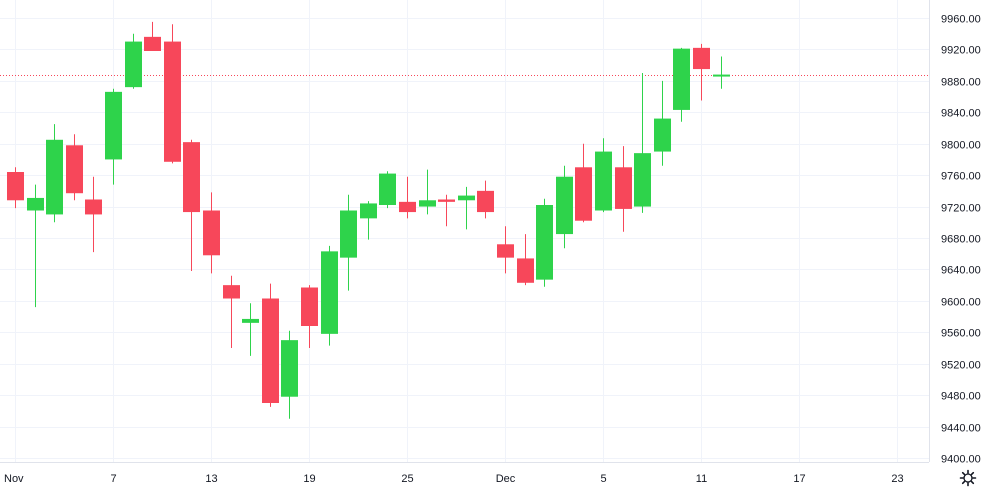 The height and width of the screenshot is (489, 989). Describe the element at coordinates (14, 479) in the screenshot. I see `x-tick-label: Nov` at that location.